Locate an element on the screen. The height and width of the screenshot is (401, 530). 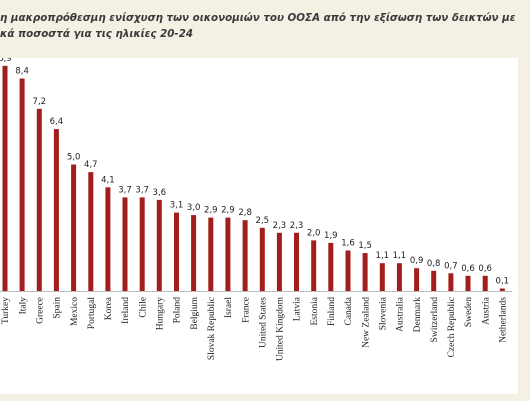
bar-poland is located at coordinates (176, 251).